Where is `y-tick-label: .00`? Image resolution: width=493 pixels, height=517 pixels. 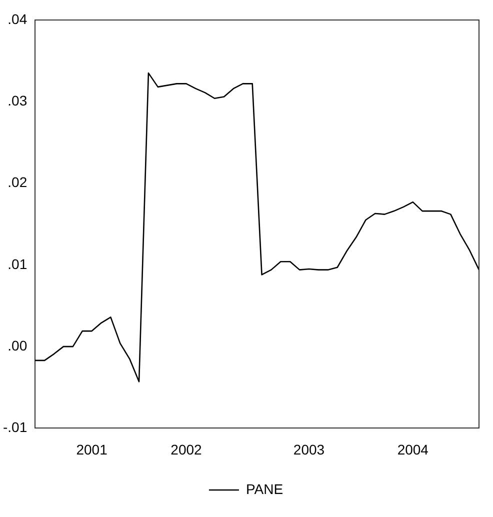
y-tick-label: .00 is located at coordinates (18, 345).